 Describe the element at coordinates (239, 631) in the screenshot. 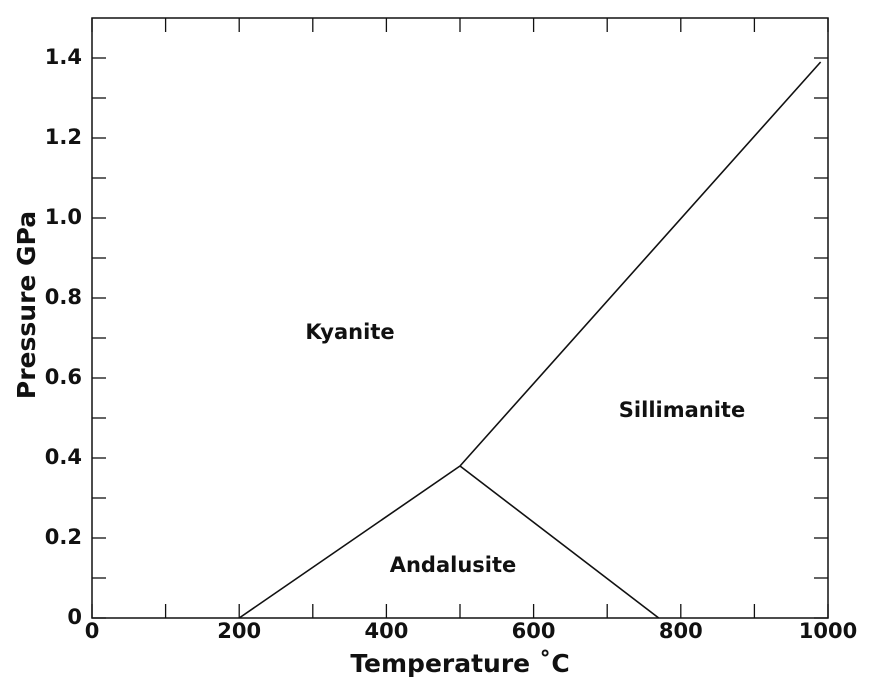

I see `x-tick-label: 200` at that location.